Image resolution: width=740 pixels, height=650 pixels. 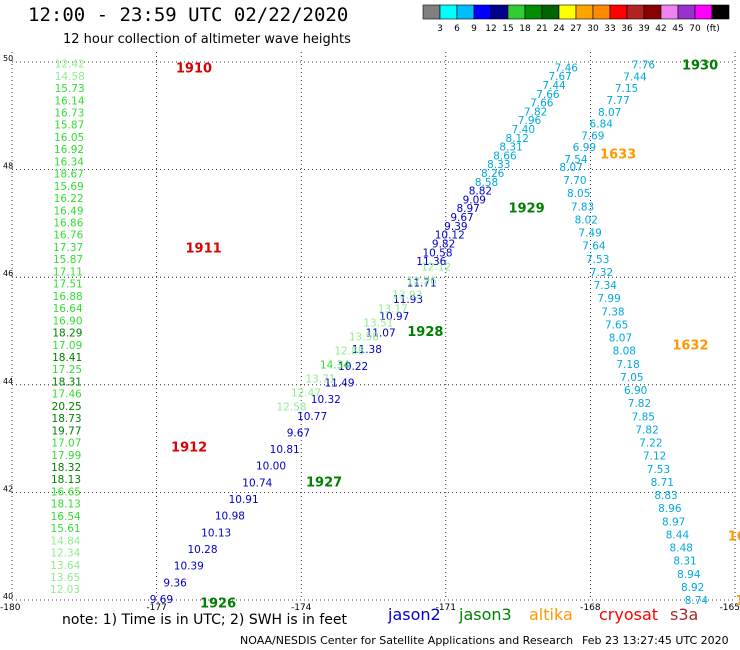 I want to click on wave-height-value: 12.12, so click(x=436, y=267).